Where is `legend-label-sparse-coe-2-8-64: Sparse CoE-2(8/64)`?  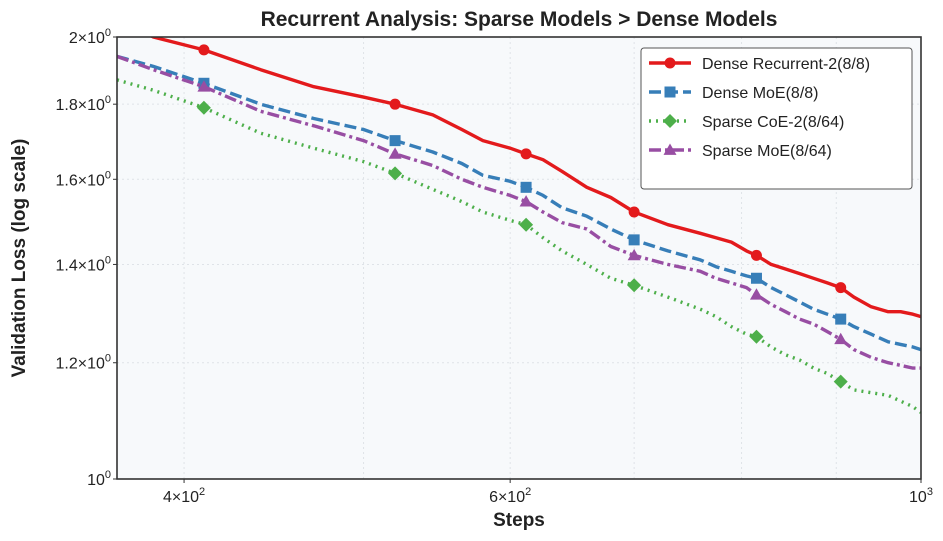 legend-label-sparse-coe-2-8-64: Sparse CoE-2(8/64) is located at coordinates (773, 122).